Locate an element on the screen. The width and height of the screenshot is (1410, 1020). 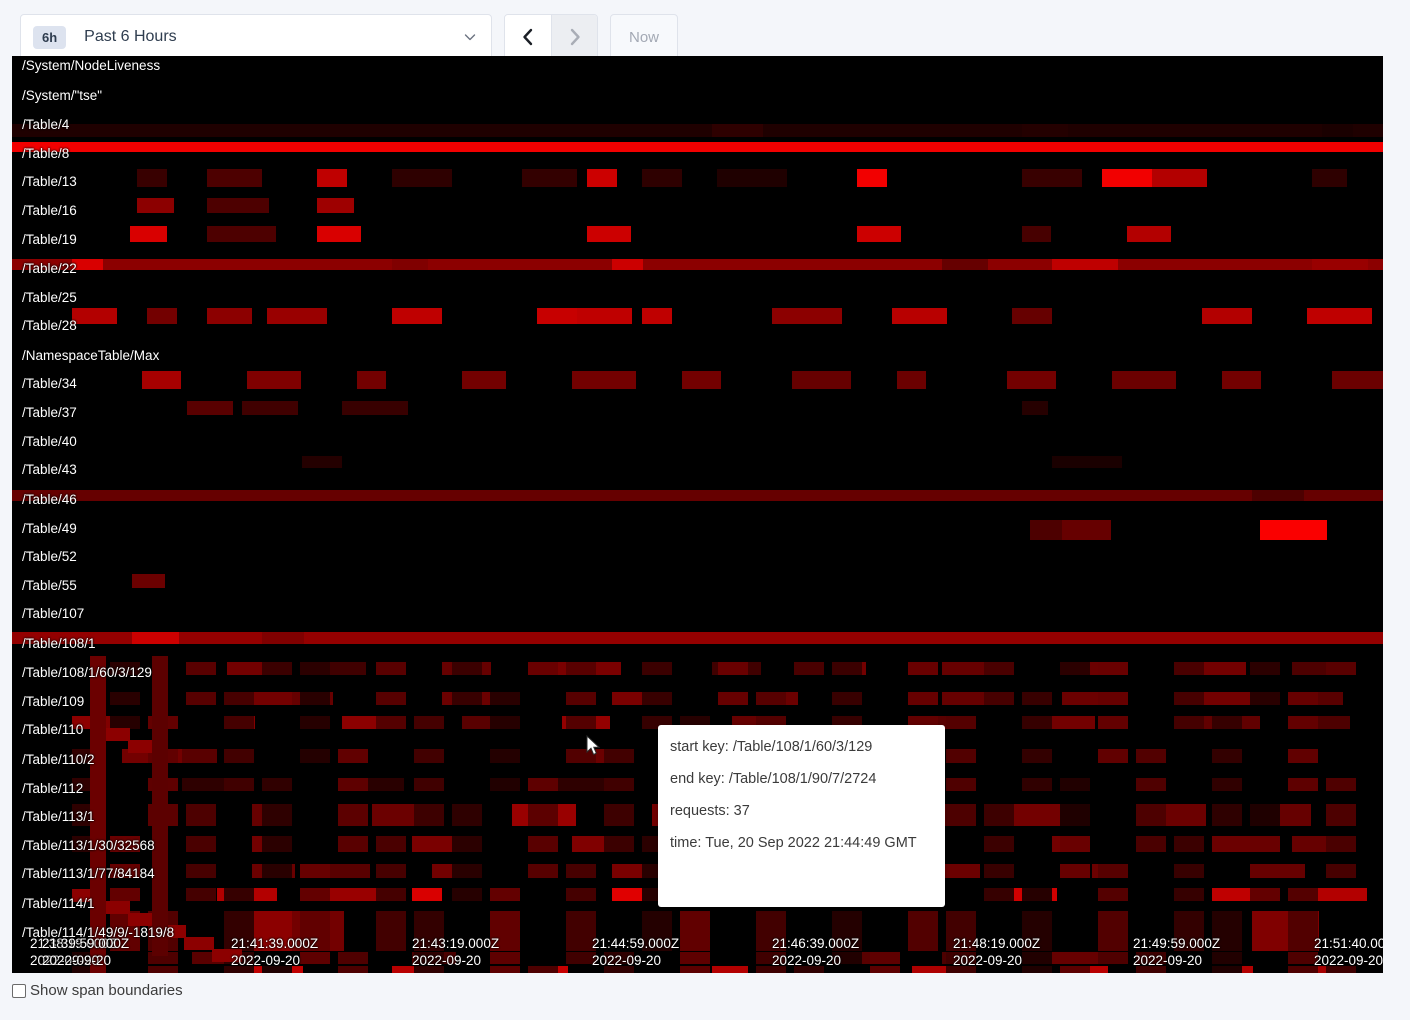
heatmap-band is located at coordinates (697, 495).